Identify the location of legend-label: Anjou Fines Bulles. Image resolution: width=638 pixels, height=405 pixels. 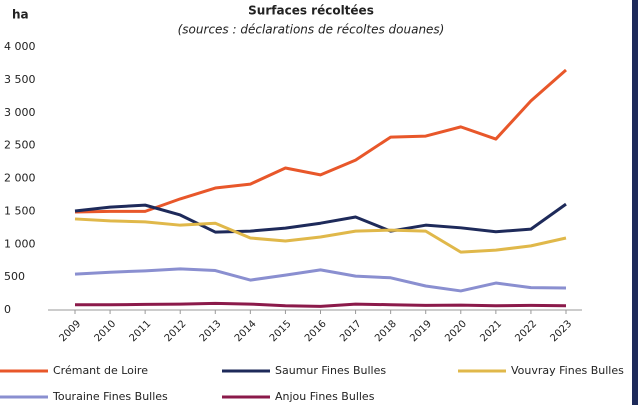
(325, 396).